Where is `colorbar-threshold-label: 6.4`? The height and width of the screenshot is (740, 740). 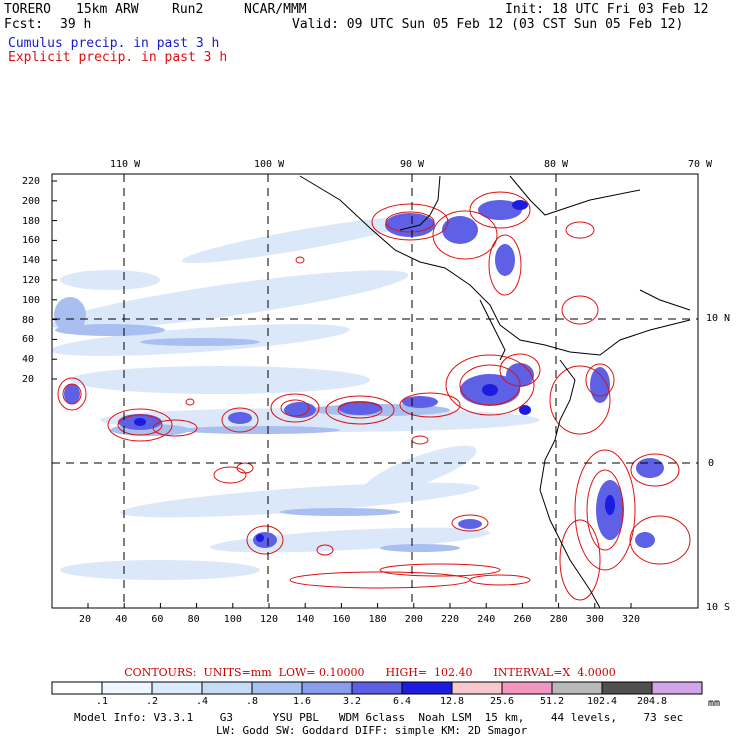
colorbar-threshold-label: 6.4 is located at coordinates (402, 701).